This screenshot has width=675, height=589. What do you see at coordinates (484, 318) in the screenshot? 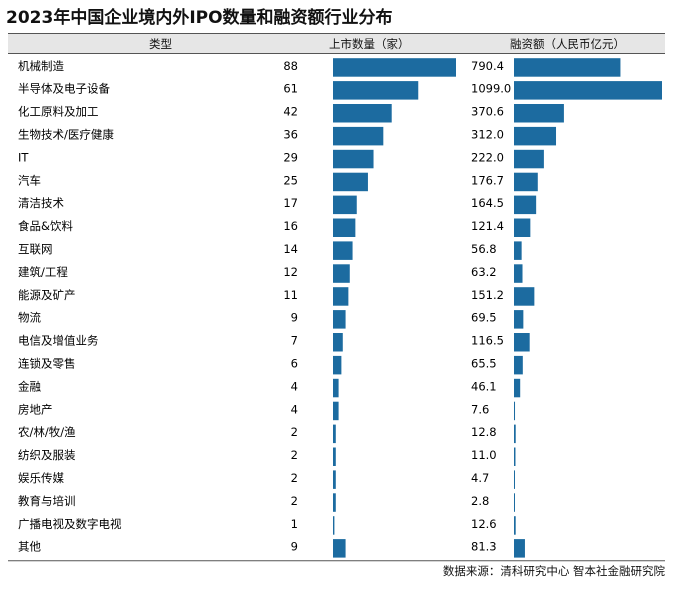
I see `financing-label: 69.5` at bounding box center [484, 318].